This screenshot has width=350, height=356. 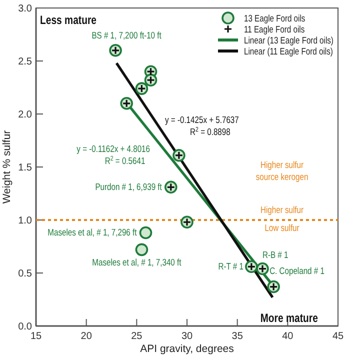 What do you see at coordinates (128, 186) in the screenshot?
I see `annotation: Purdon # 1, 6,939 ft` at bounding box center [128, 186].